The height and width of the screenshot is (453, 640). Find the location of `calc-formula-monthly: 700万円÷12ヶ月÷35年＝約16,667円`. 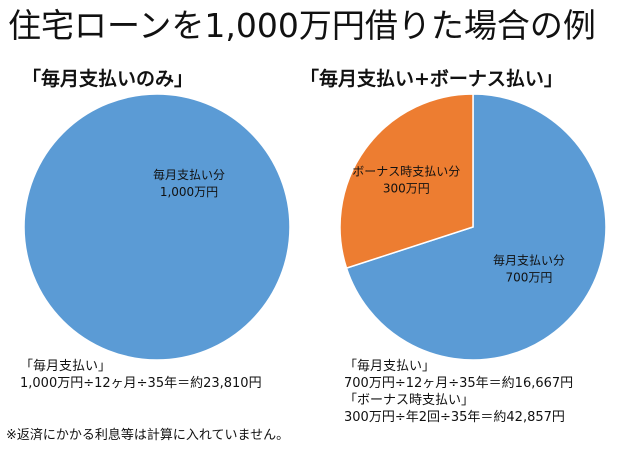

calc-formula-monthly: 700万円÷12ヶ月÷35年＝約16,667円 is located at coordinates (459, 383).